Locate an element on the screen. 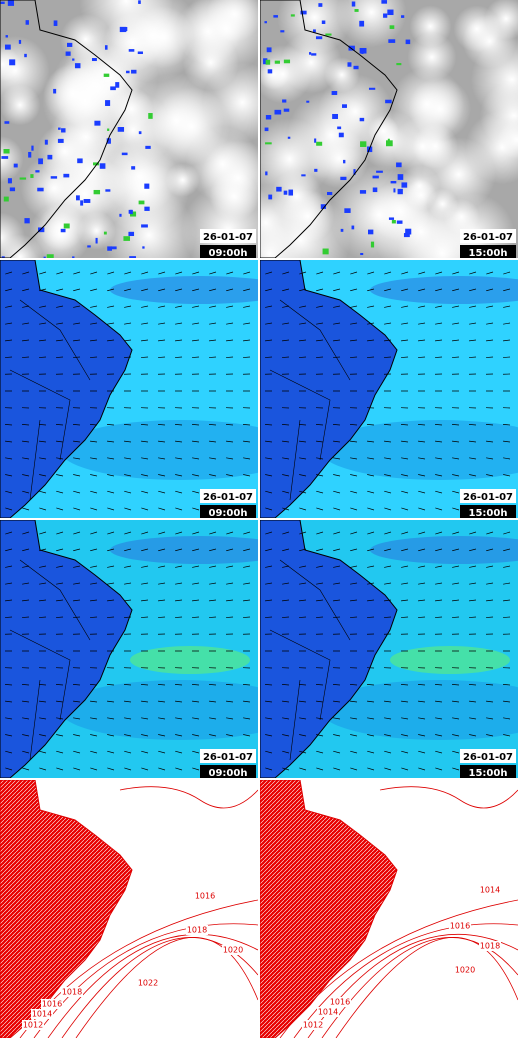  time-label: 09:00h is located at coordinates (228, 253).